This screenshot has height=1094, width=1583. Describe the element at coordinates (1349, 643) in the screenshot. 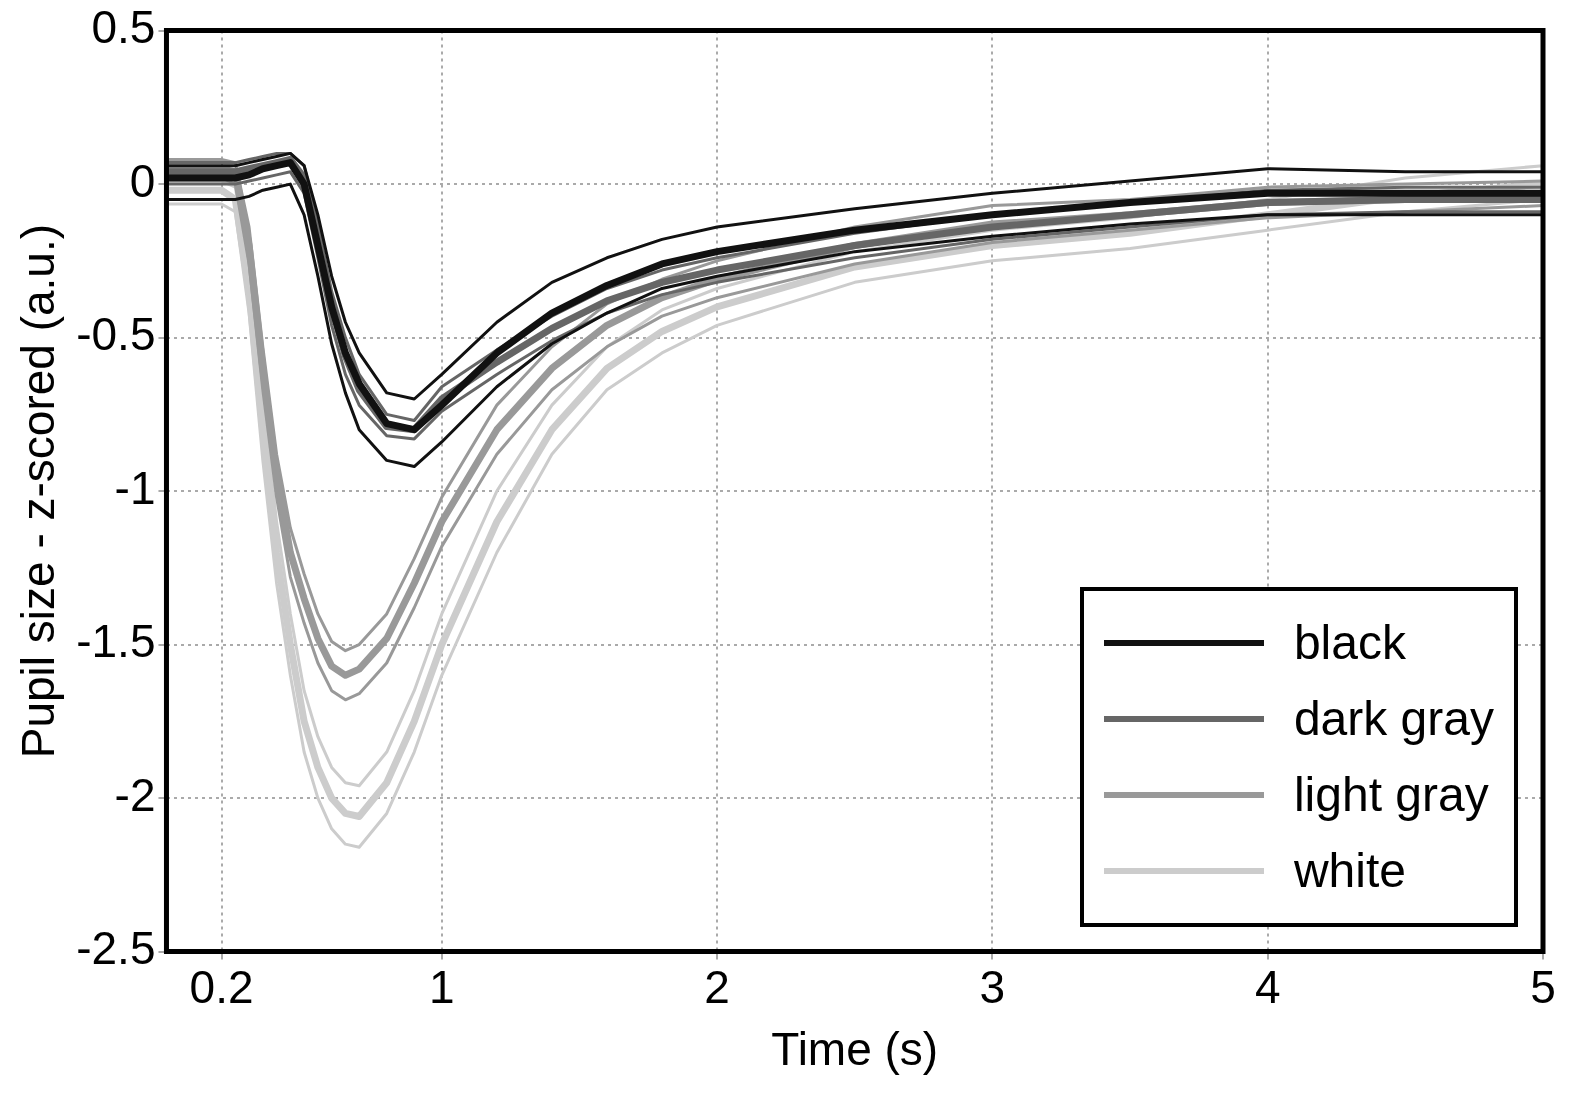

I see `legend-label: black` at that location.